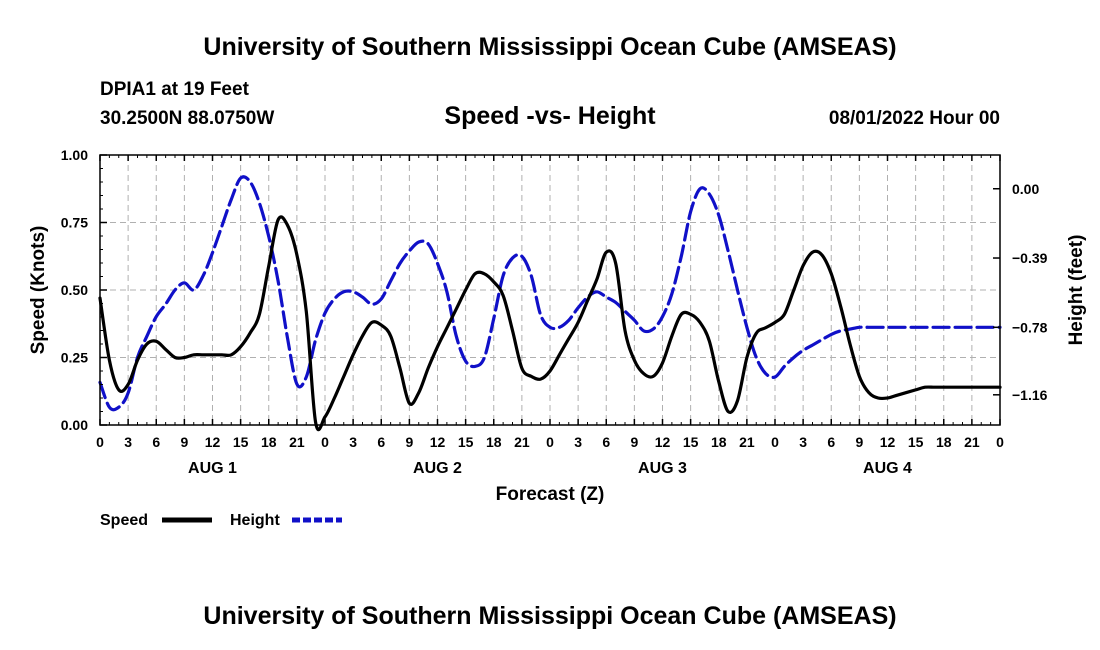 The height and width of the screenshot is (650, 1100). Describe the element at coordinates (887, 468) in the screenshot. I see `day-label: AUG 4` at that location.